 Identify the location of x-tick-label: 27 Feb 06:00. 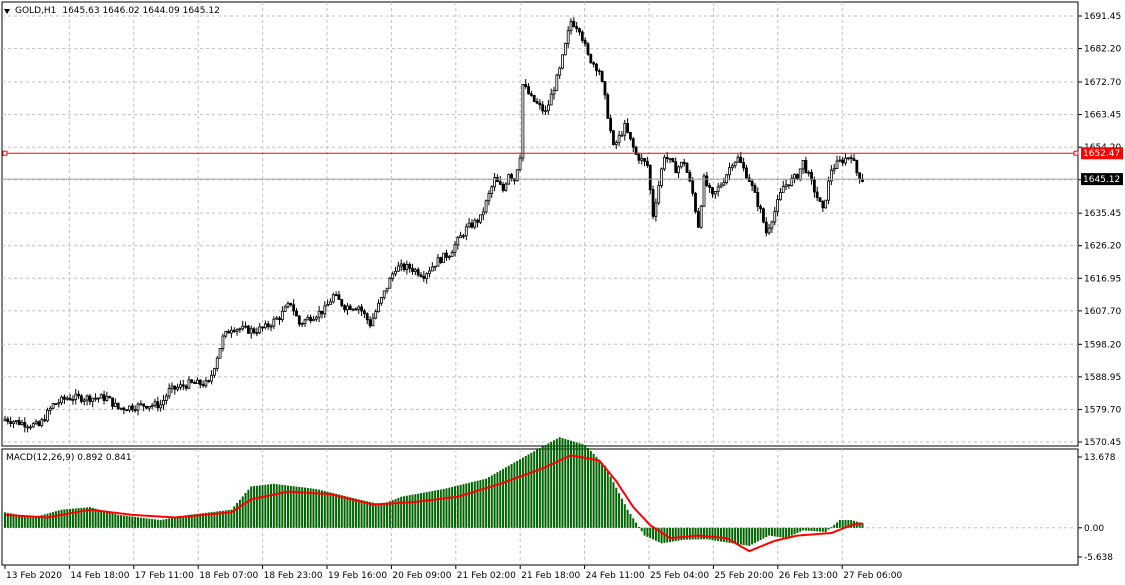
(872, 576).